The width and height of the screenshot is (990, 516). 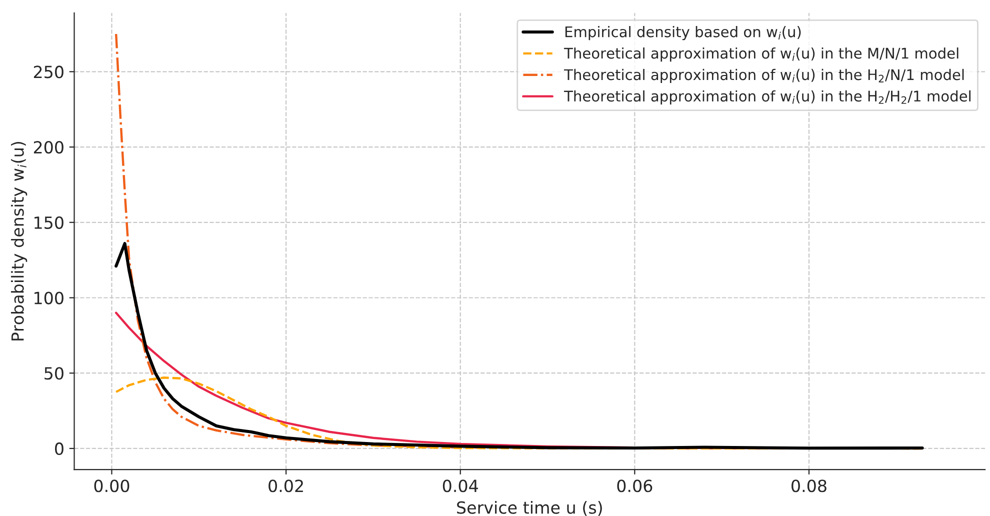 What do you see at coordinates (59, 449) in the screenshot?
I see `y-tick-label: 0` at bounding box center [59, 449].